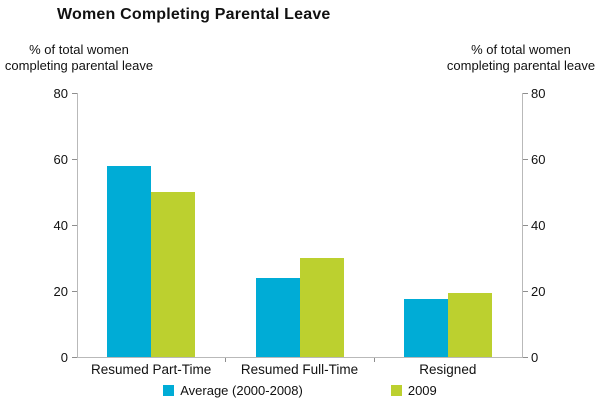  What do you see at coordinates (538, 291) in the screenshot?
I see `y-tick-label-right: 20` at bounding box center [538, 291].